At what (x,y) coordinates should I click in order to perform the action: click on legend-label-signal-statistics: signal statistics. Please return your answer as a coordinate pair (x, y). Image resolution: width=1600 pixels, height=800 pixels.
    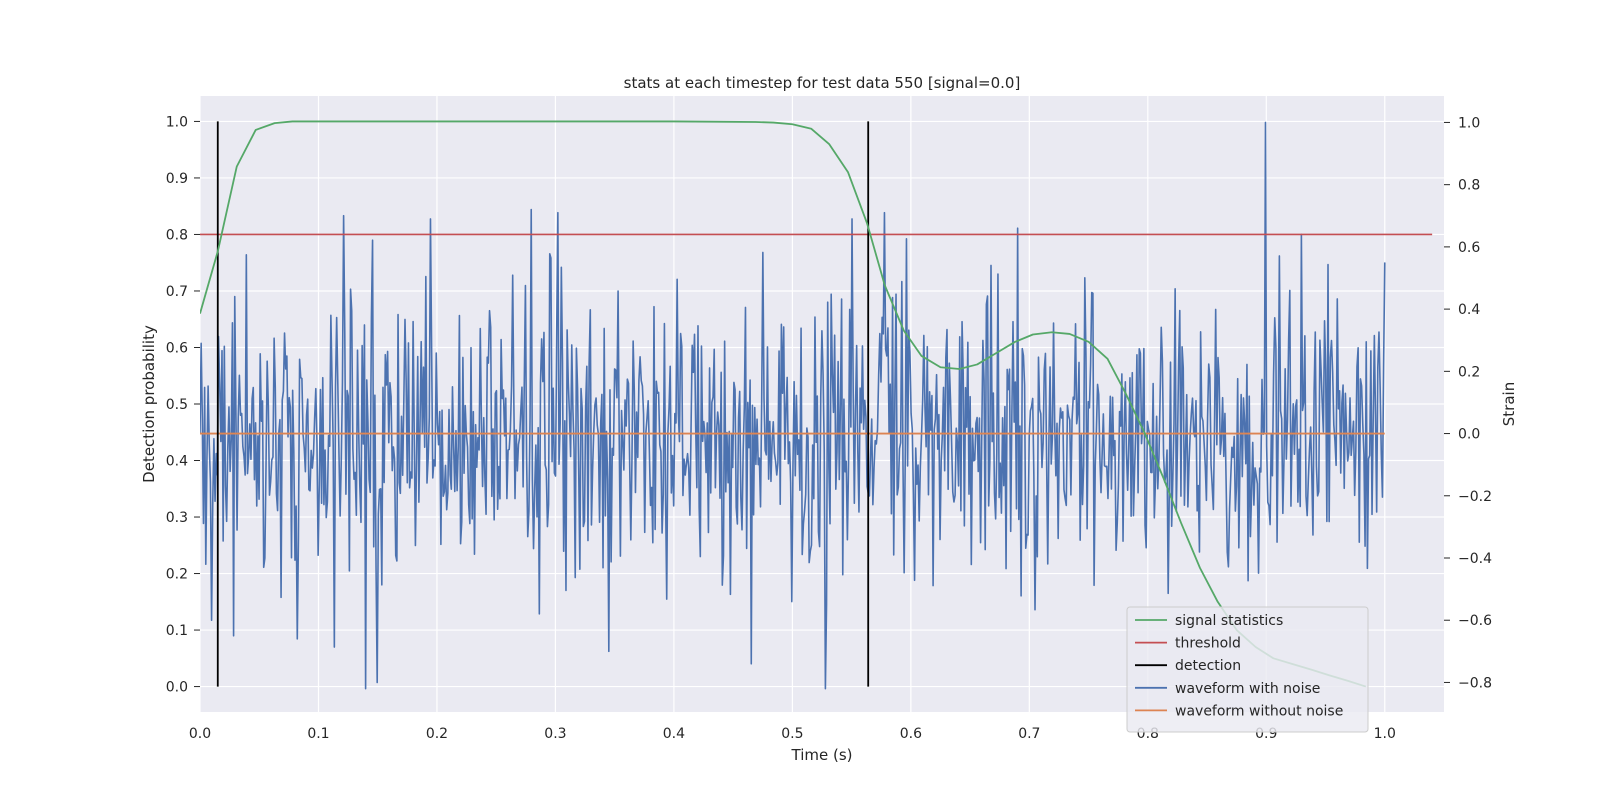
    Looking at the image, I should click on (1229, 621).